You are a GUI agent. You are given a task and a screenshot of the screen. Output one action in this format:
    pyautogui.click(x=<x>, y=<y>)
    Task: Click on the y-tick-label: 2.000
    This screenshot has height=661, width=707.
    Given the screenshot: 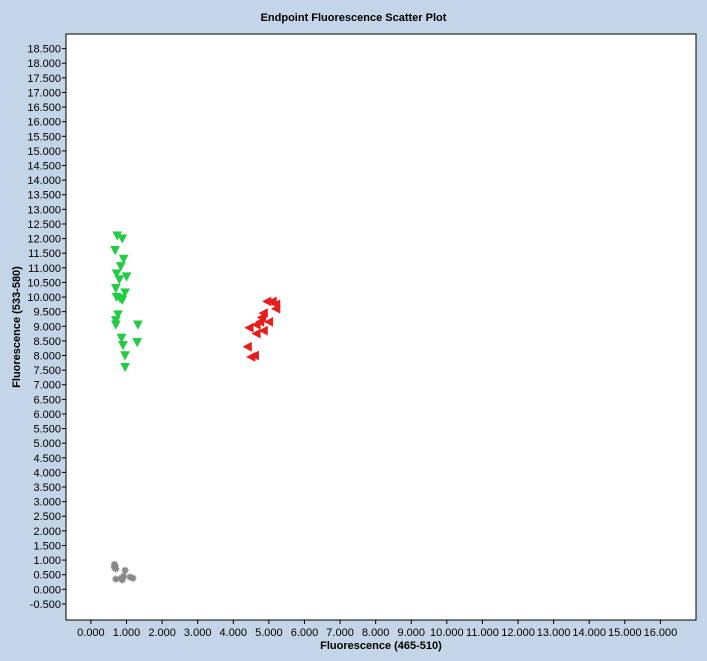 What is the action you would take?
    pyautogui.click(x=47, y=532)
    